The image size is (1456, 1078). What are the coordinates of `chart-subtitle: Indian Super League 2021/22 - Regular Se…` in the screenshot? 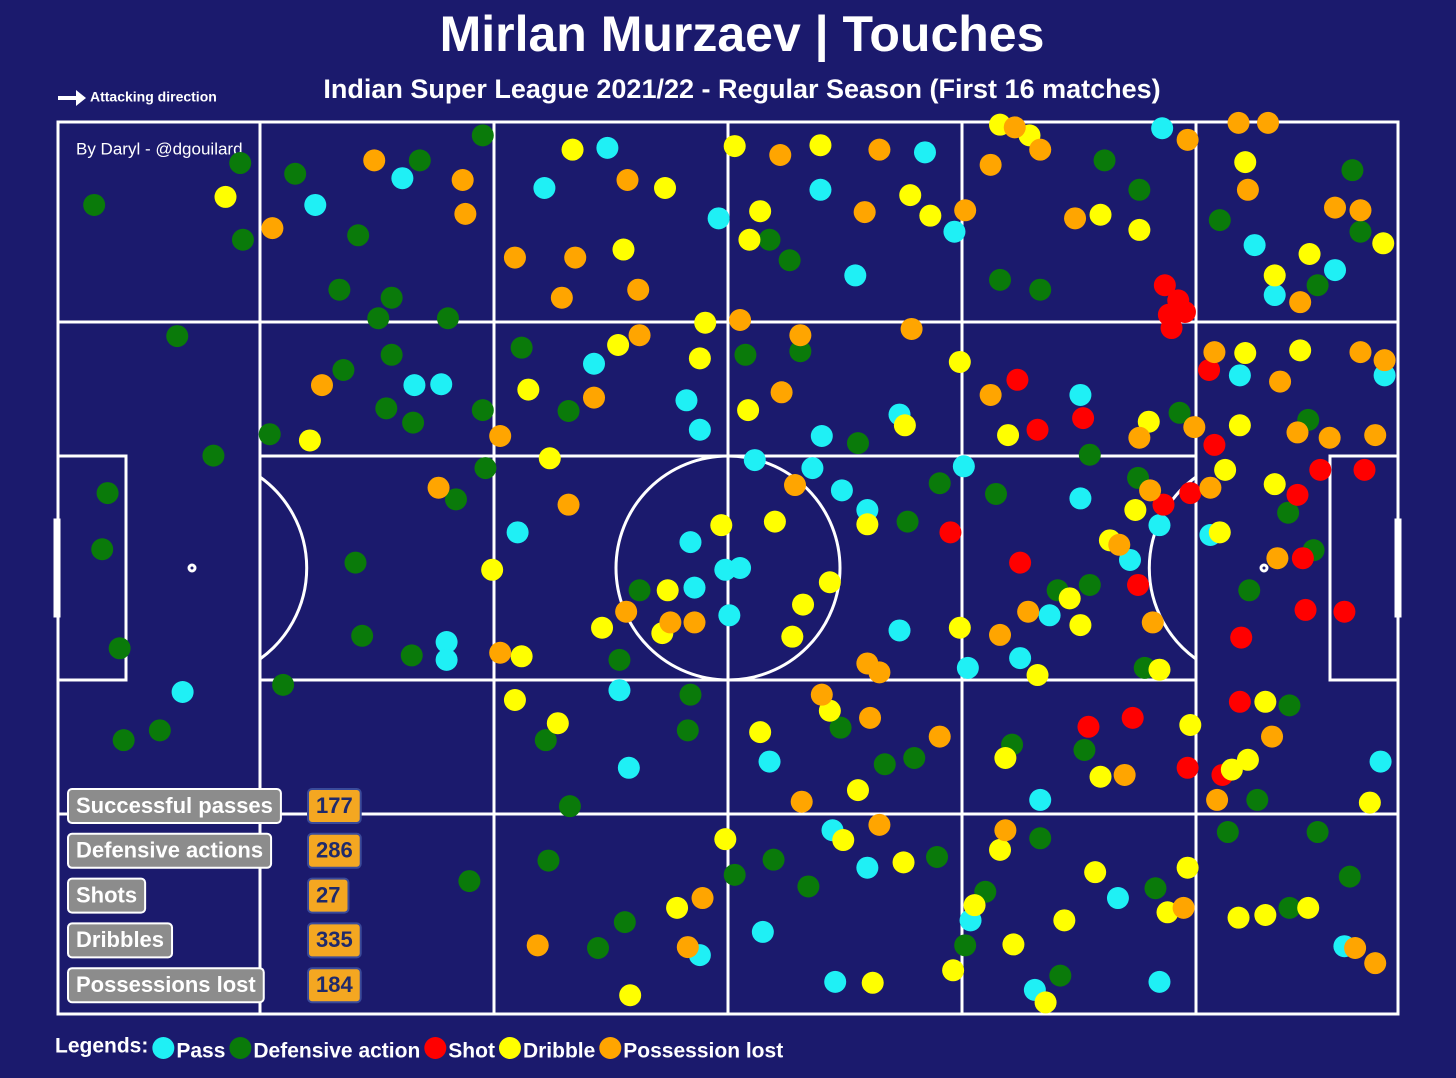 It's located at (741, 89).